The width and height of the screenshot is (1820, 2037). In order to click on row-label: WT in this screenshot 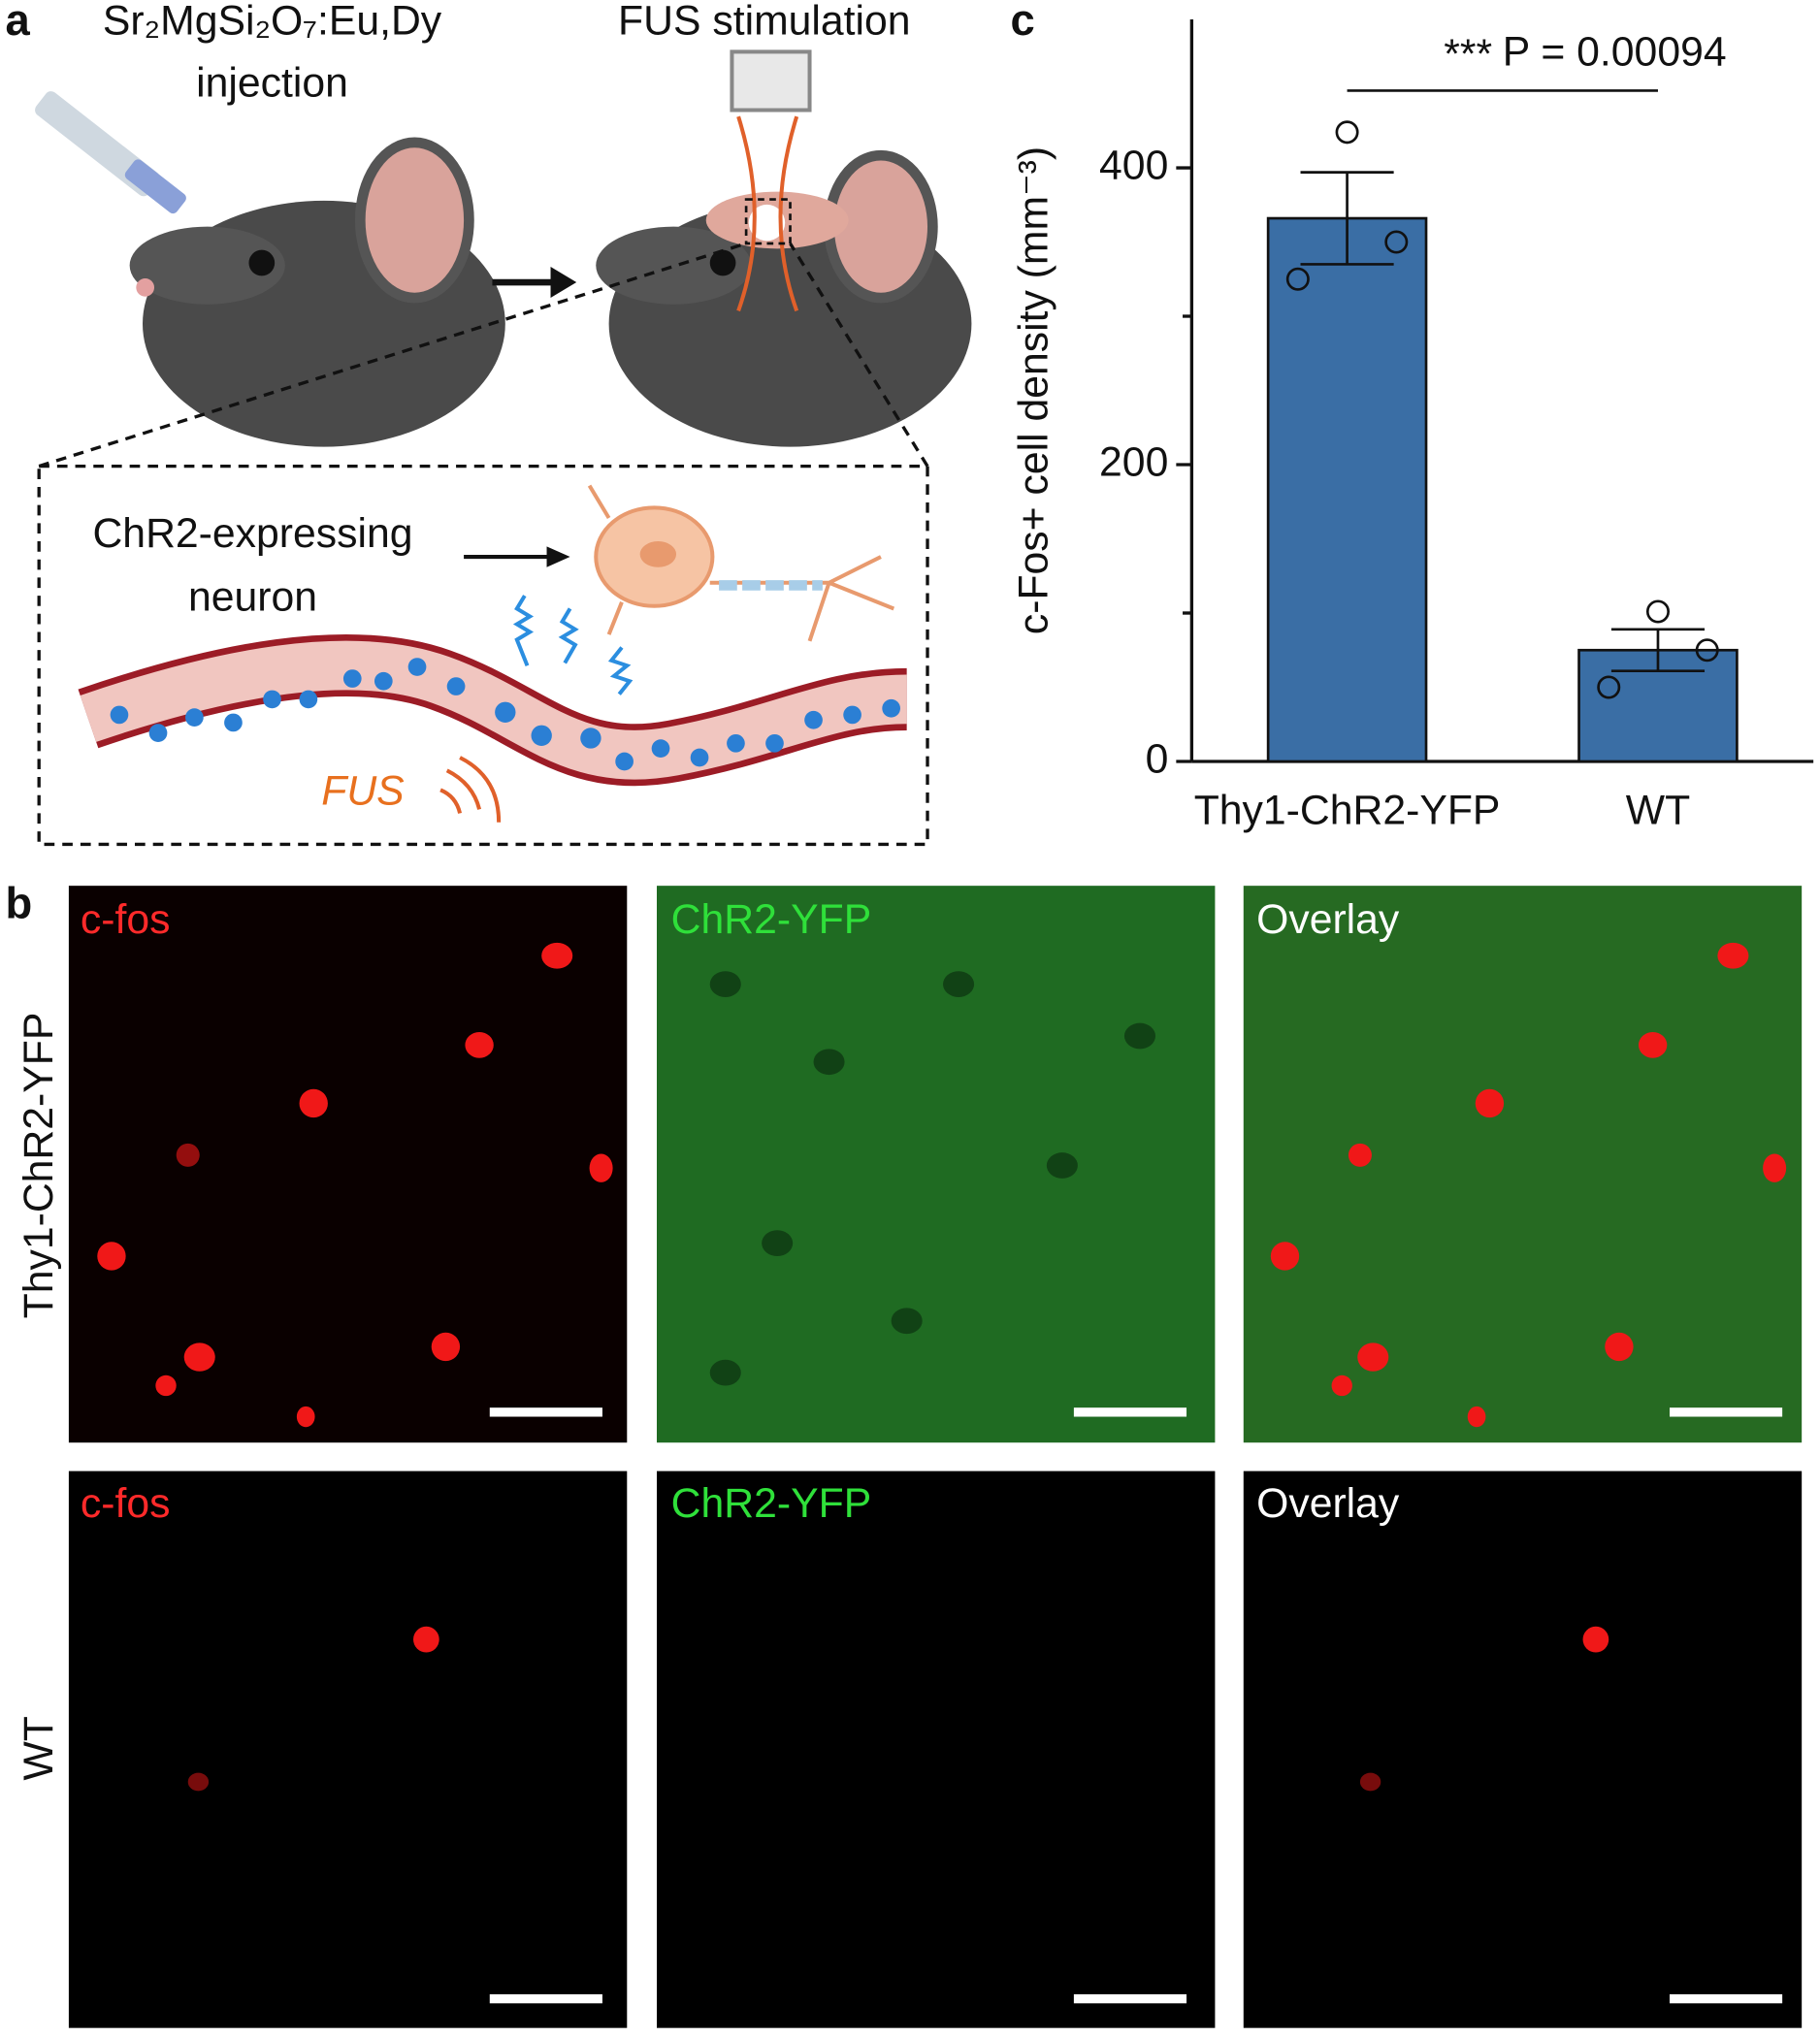, I will do `click(39, 1748)`.